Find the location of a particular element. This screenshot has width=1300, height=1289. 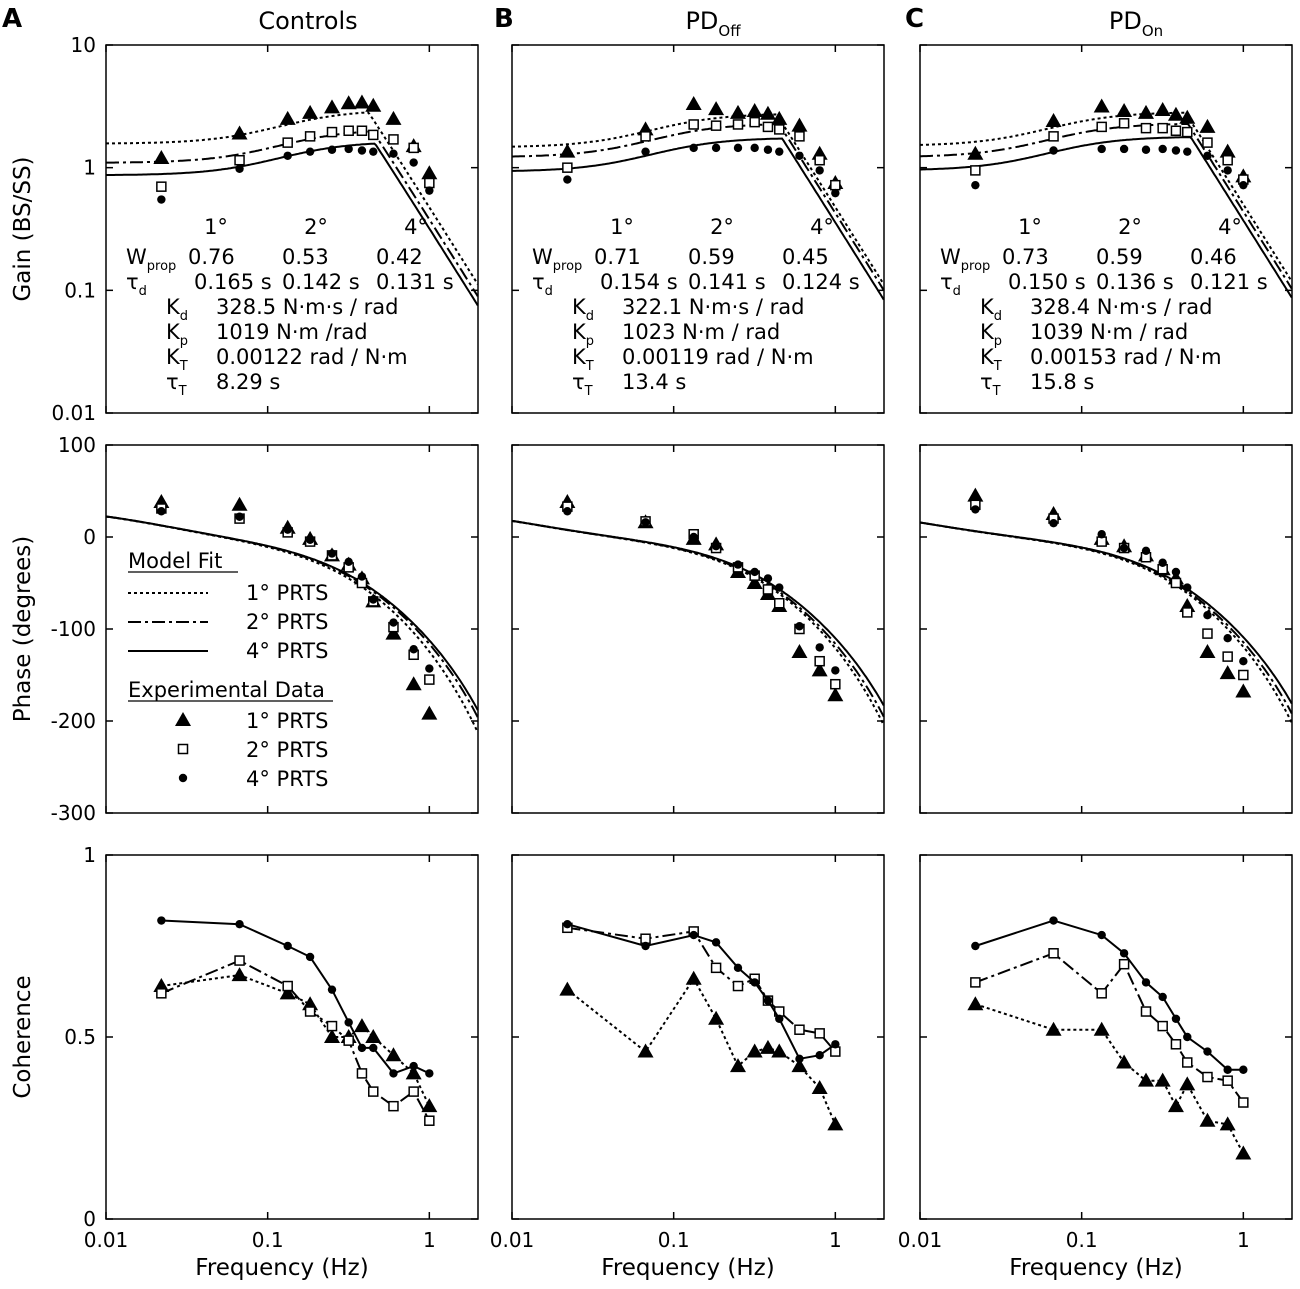

amplitude-label: 4° is located at coordinates (1230, 227).